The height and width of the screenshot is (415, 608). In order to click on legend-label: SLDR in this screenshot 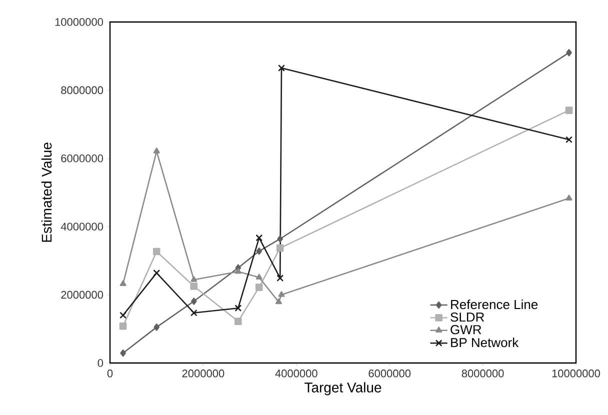, I will do `click(467, 317)`.